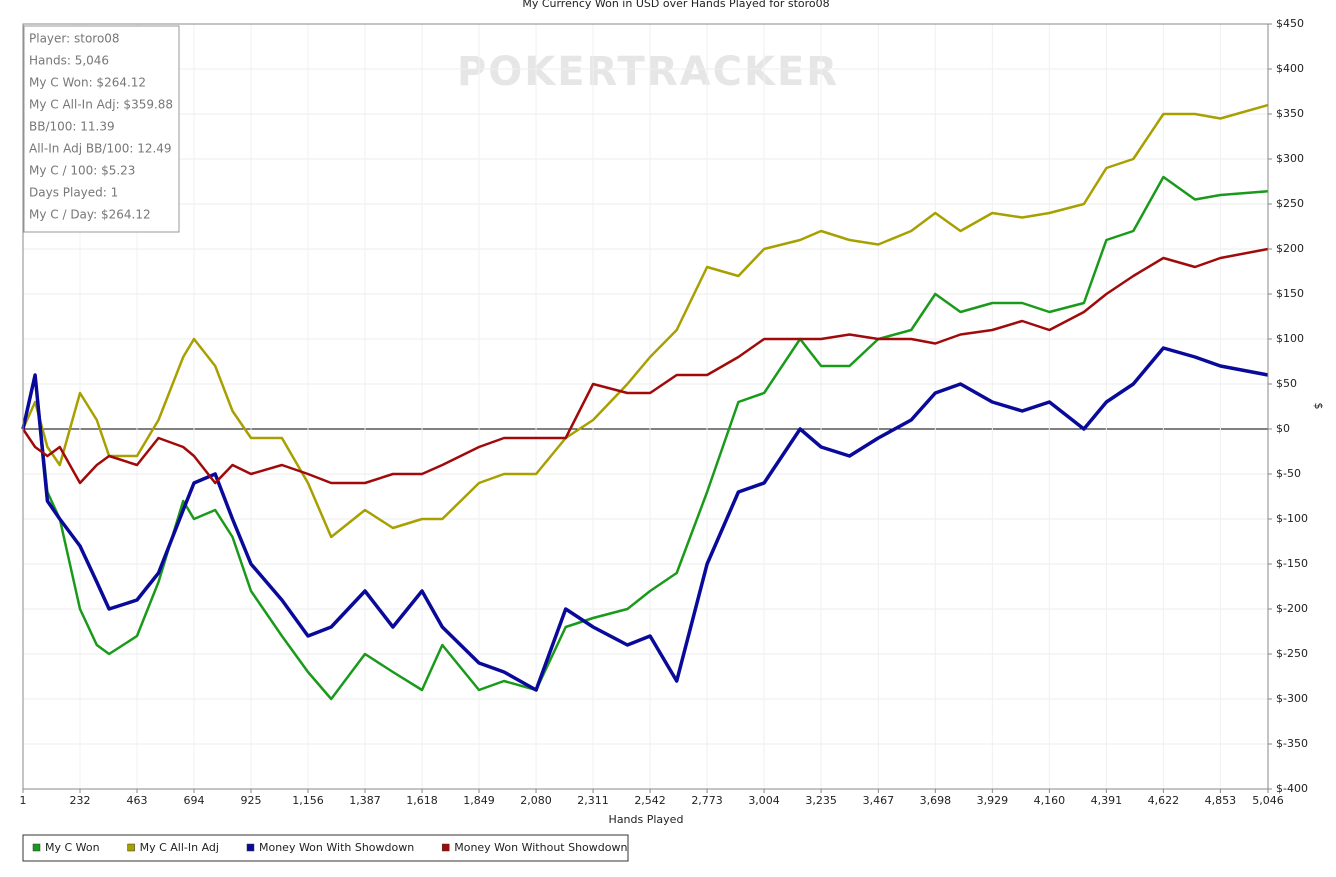 The image size is (1336, 877). I want to click on info-frame, so click(101, 129).